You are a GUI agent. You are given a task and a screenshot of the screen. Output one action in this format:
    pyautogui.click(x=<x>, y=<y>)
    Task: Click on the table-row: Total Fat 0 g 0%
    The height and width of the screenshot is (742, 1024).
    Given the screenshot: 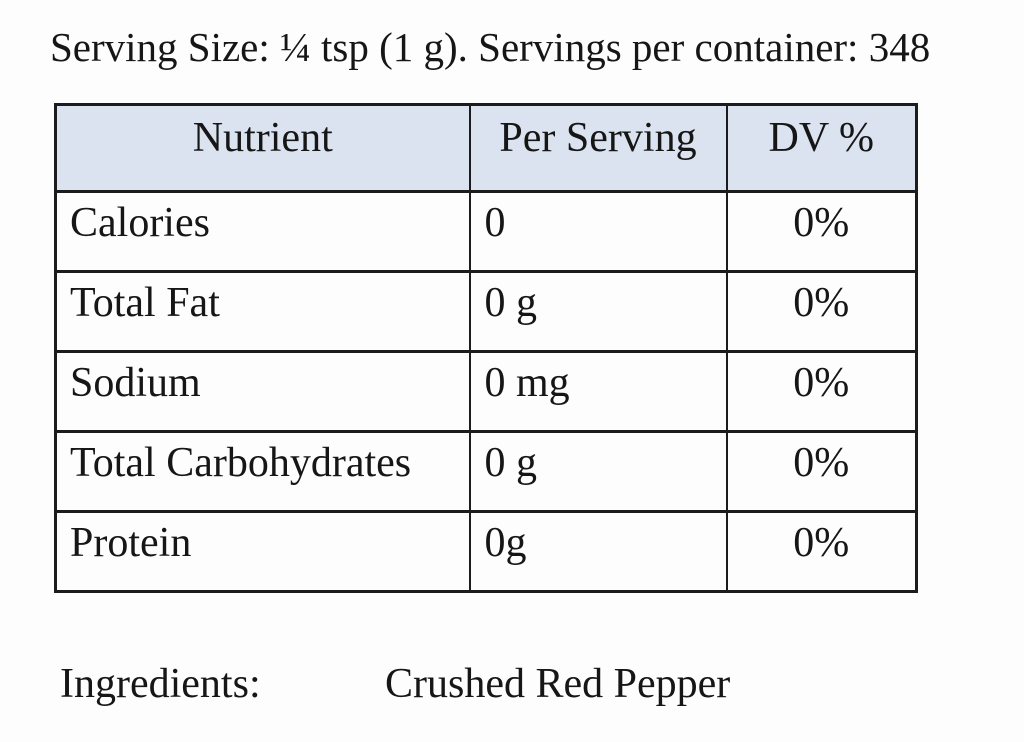 What is the action you would take?
    pyautogui.click(x=486, y=311)
    